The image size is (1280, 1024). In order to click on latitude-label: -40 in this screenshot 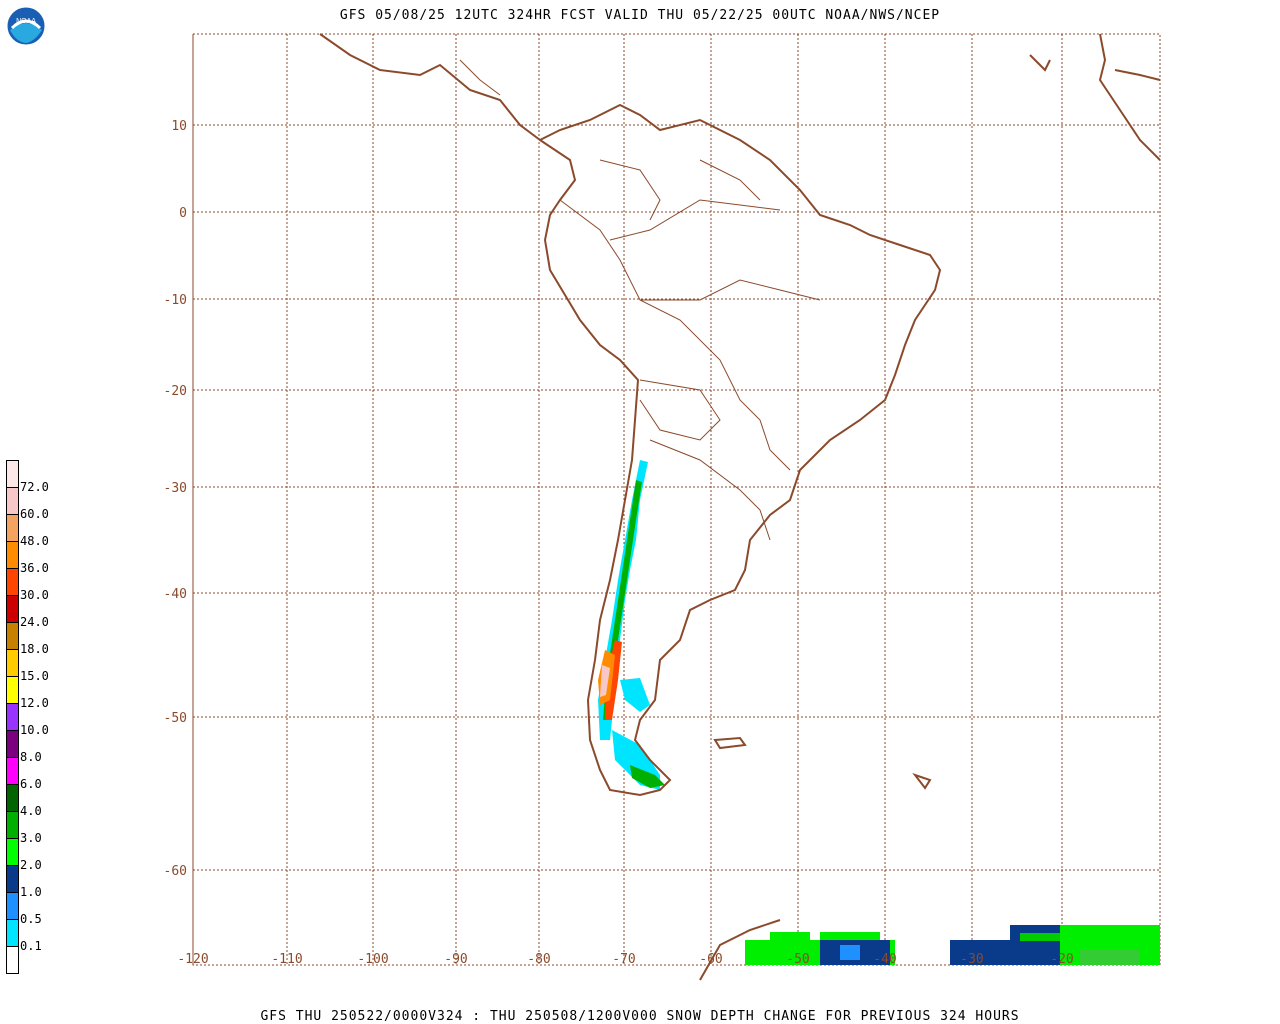, I will do `click(175, 594)`.